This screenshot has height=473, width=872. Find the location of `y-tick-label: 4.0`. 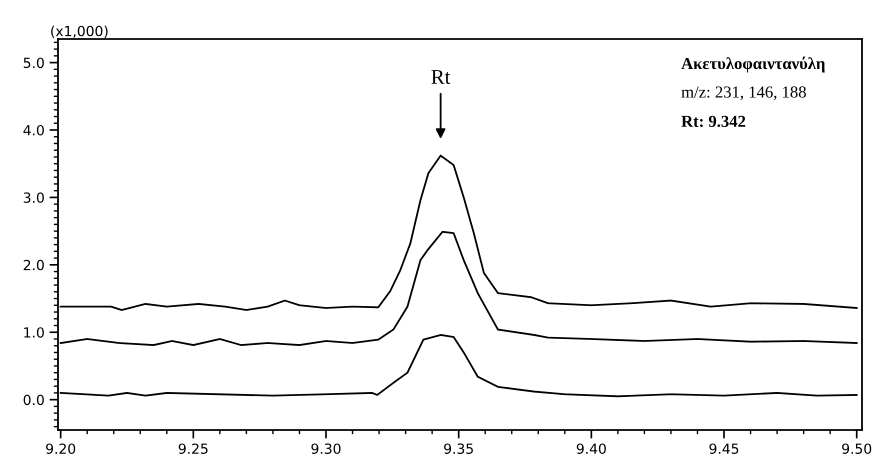

y-tick-label: 4.0 is located at coordinates (33, 130).